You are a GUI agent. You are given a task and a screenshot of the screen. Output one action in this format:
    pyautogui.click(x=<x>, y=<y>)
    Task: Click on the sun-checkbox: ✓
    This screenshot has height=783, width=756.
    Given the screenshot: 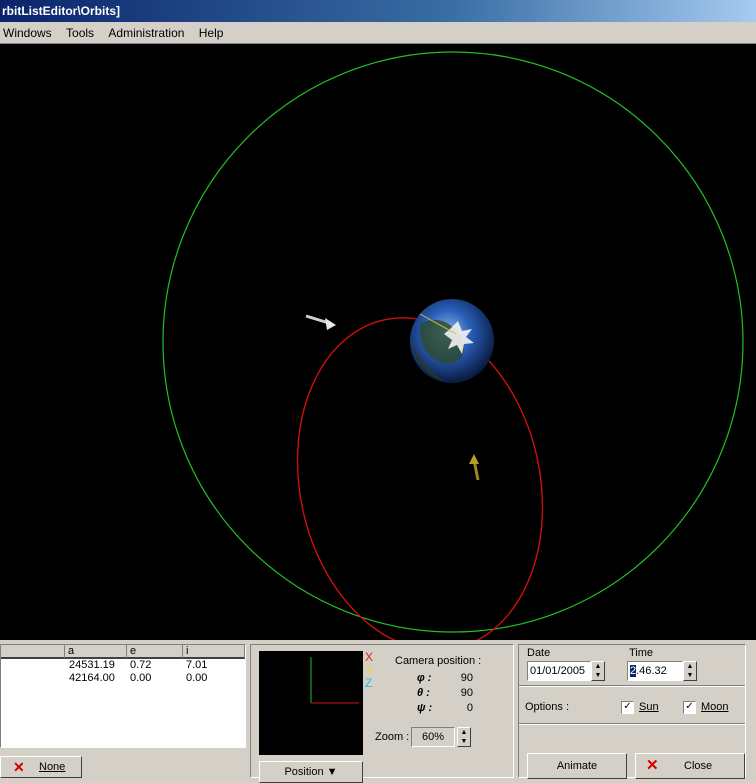 What is the action you would take?
    pyautogui.click(x=627, y=707)
    